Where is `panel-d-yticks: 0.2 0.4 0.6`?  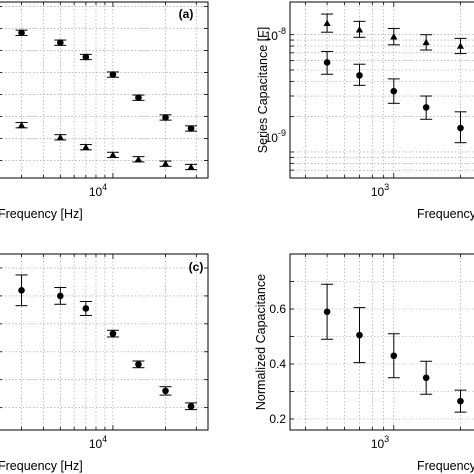
panel-d-yticks: 0.2 0.4 0.6 is located at coordinates (277, 364).